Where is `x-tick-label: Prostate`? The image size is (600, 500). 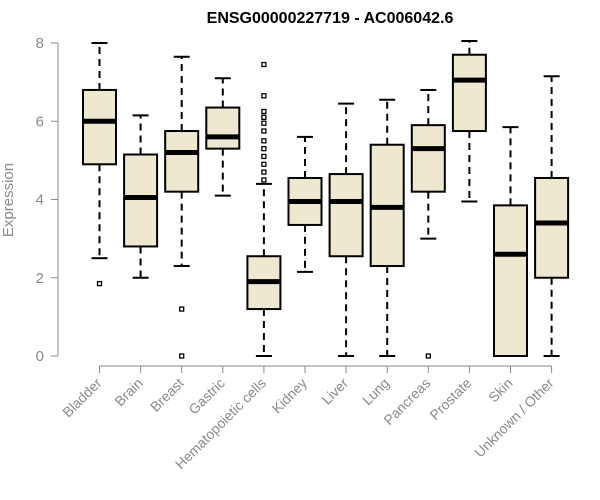
x-tick-label: Prostate is located at coordinates (450, 399).